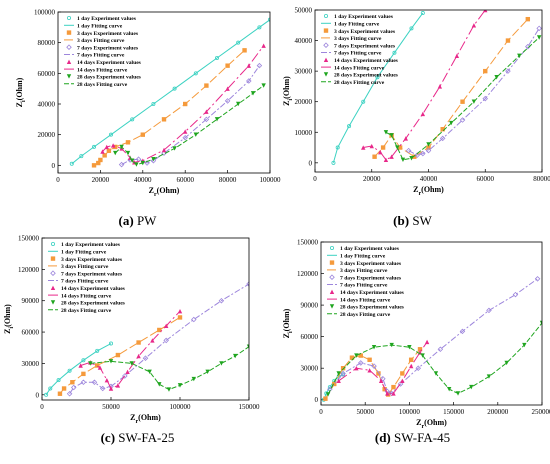 This screenshot has height=464, width=550. What do you see at coordinates (93, 304) in the screenshot?
I see `legend-label: 28 days Experiment values` at bounding box center [93, 304].